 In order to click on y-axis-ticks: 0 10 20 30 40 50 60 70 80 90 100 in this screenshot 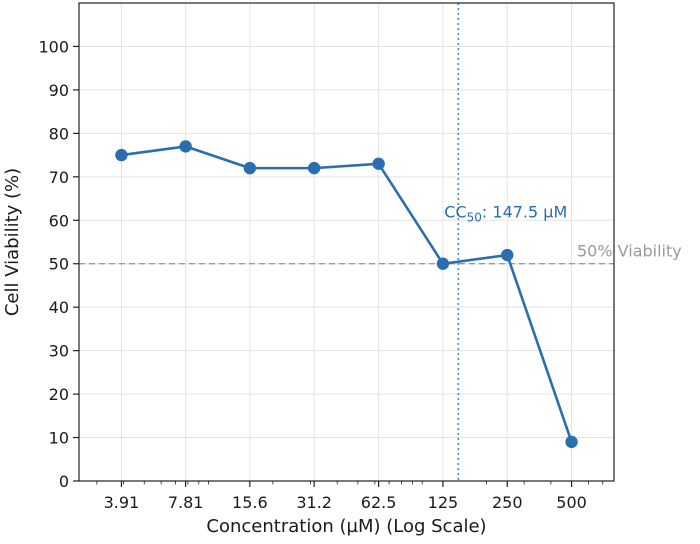, I will do `click(58, 264)`.